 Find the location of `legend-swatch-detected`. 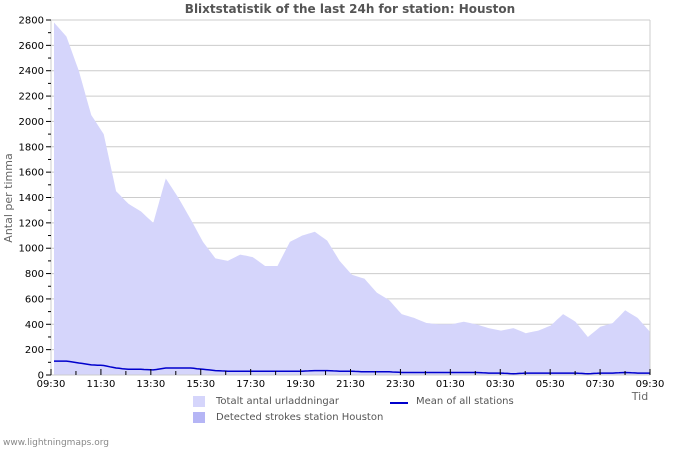

legend-swatch-detected is located at coordinates (199, 417).